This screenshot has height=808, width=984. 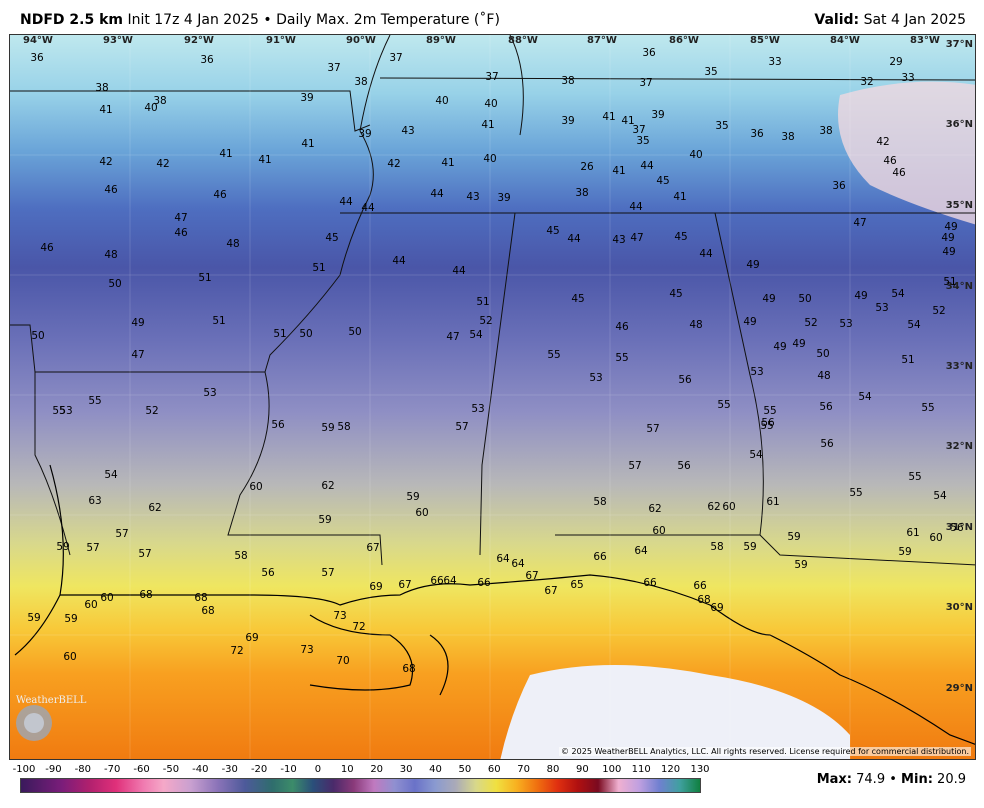 I want to click on temperature-value: 46, so click(x=220, y=195).